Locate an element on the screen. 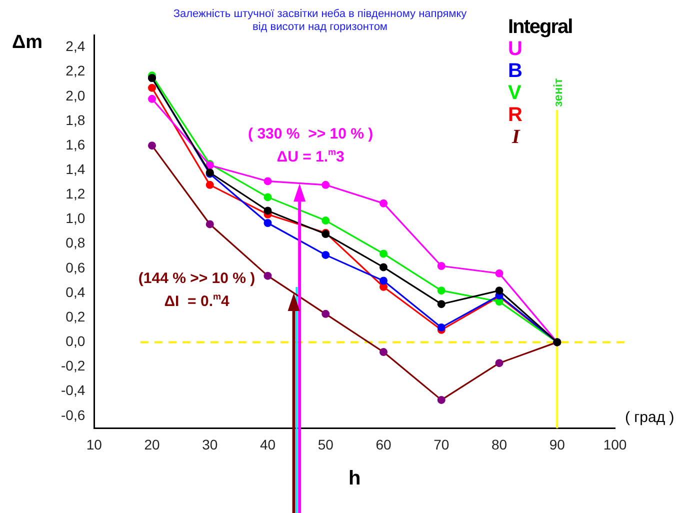 The width and height of the screenshot is (699, 513). y-tick-label: 1,8 is located at coordinates (76, 120).